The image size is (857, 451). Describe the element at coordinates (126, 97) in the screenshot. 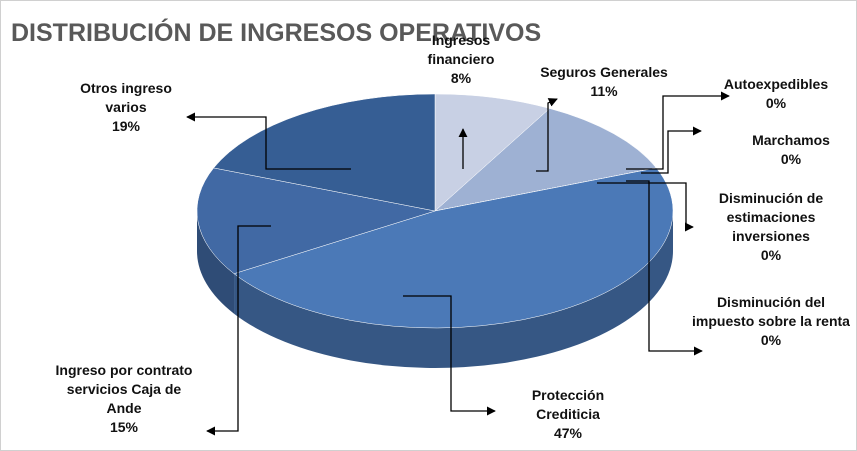

I see `category-name: Otros ingreso varios` at that location.